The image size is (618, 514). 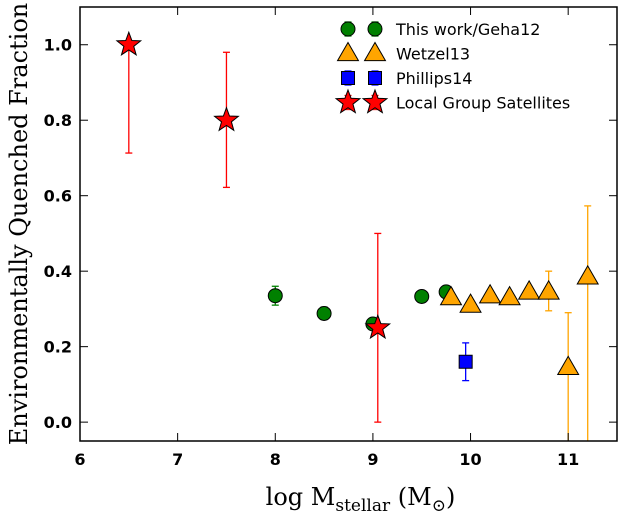 I want to click on legend-item-this-work-geha12: This work/Geha12, so click(x=440, y=29).